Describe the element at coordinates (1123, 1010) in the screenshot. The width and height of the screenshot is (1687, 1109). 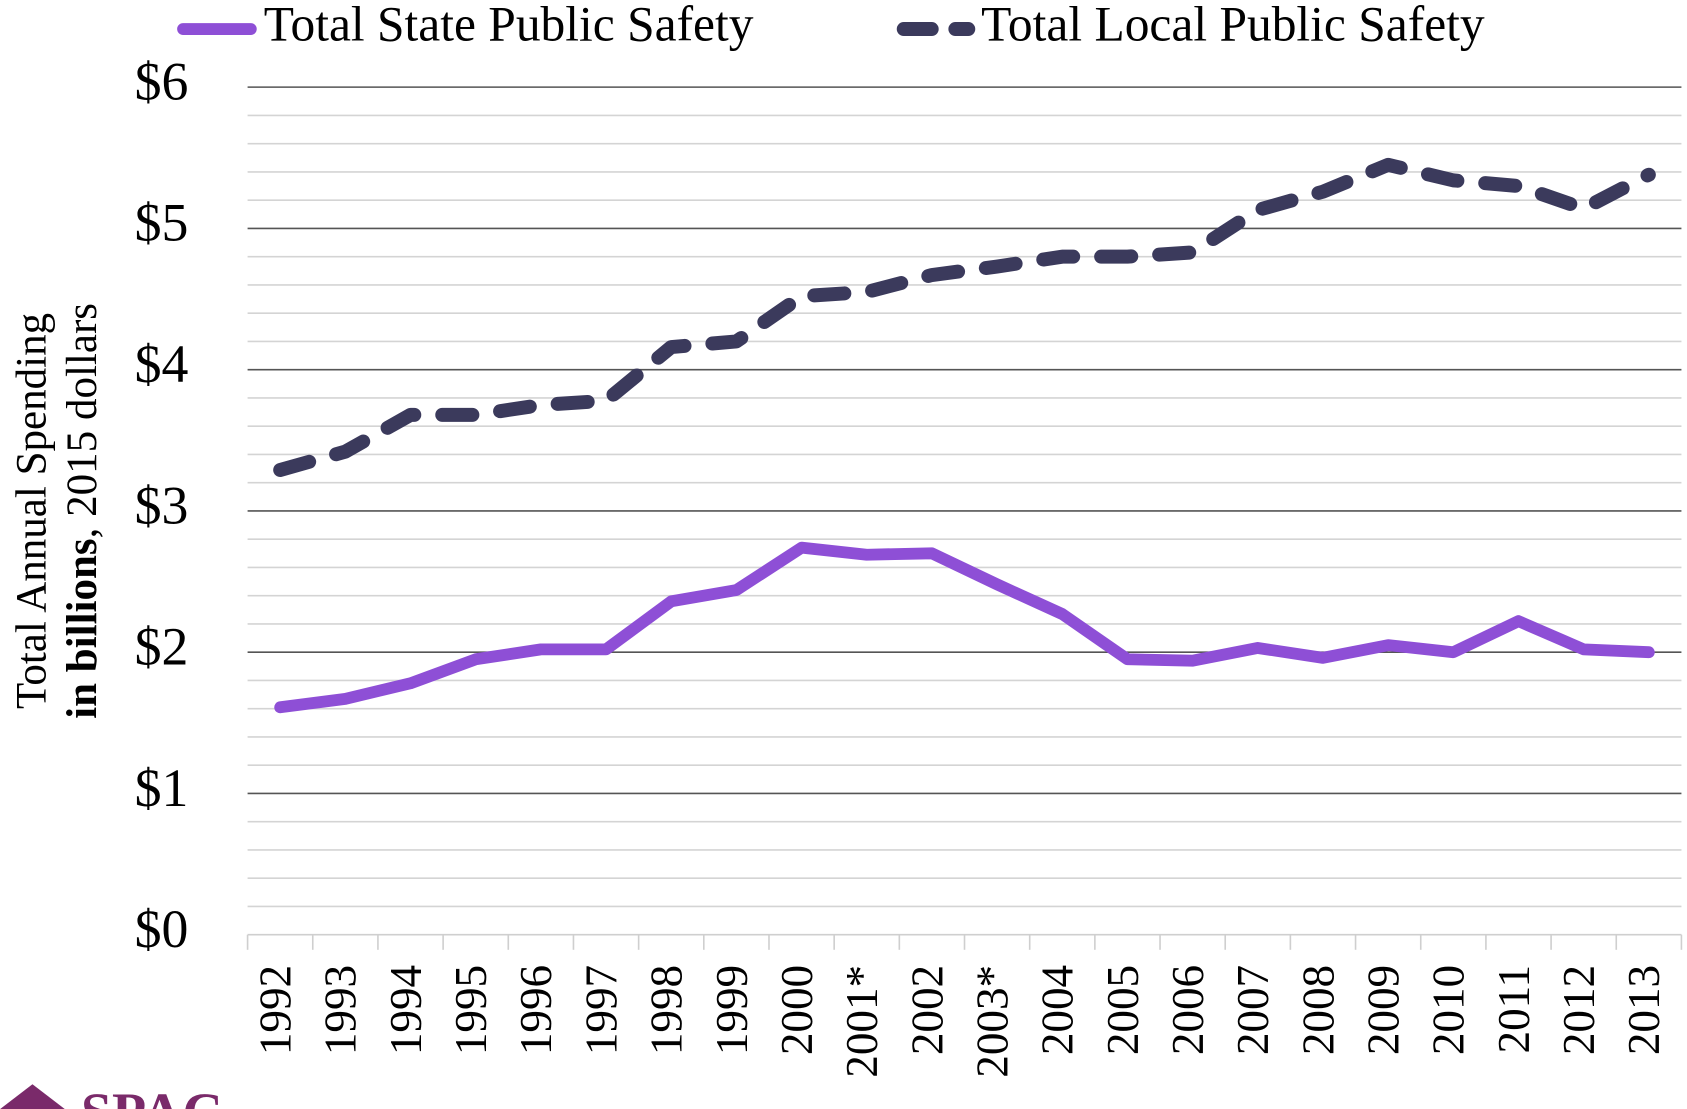
I see `x-tick-label: 2005` at that location.